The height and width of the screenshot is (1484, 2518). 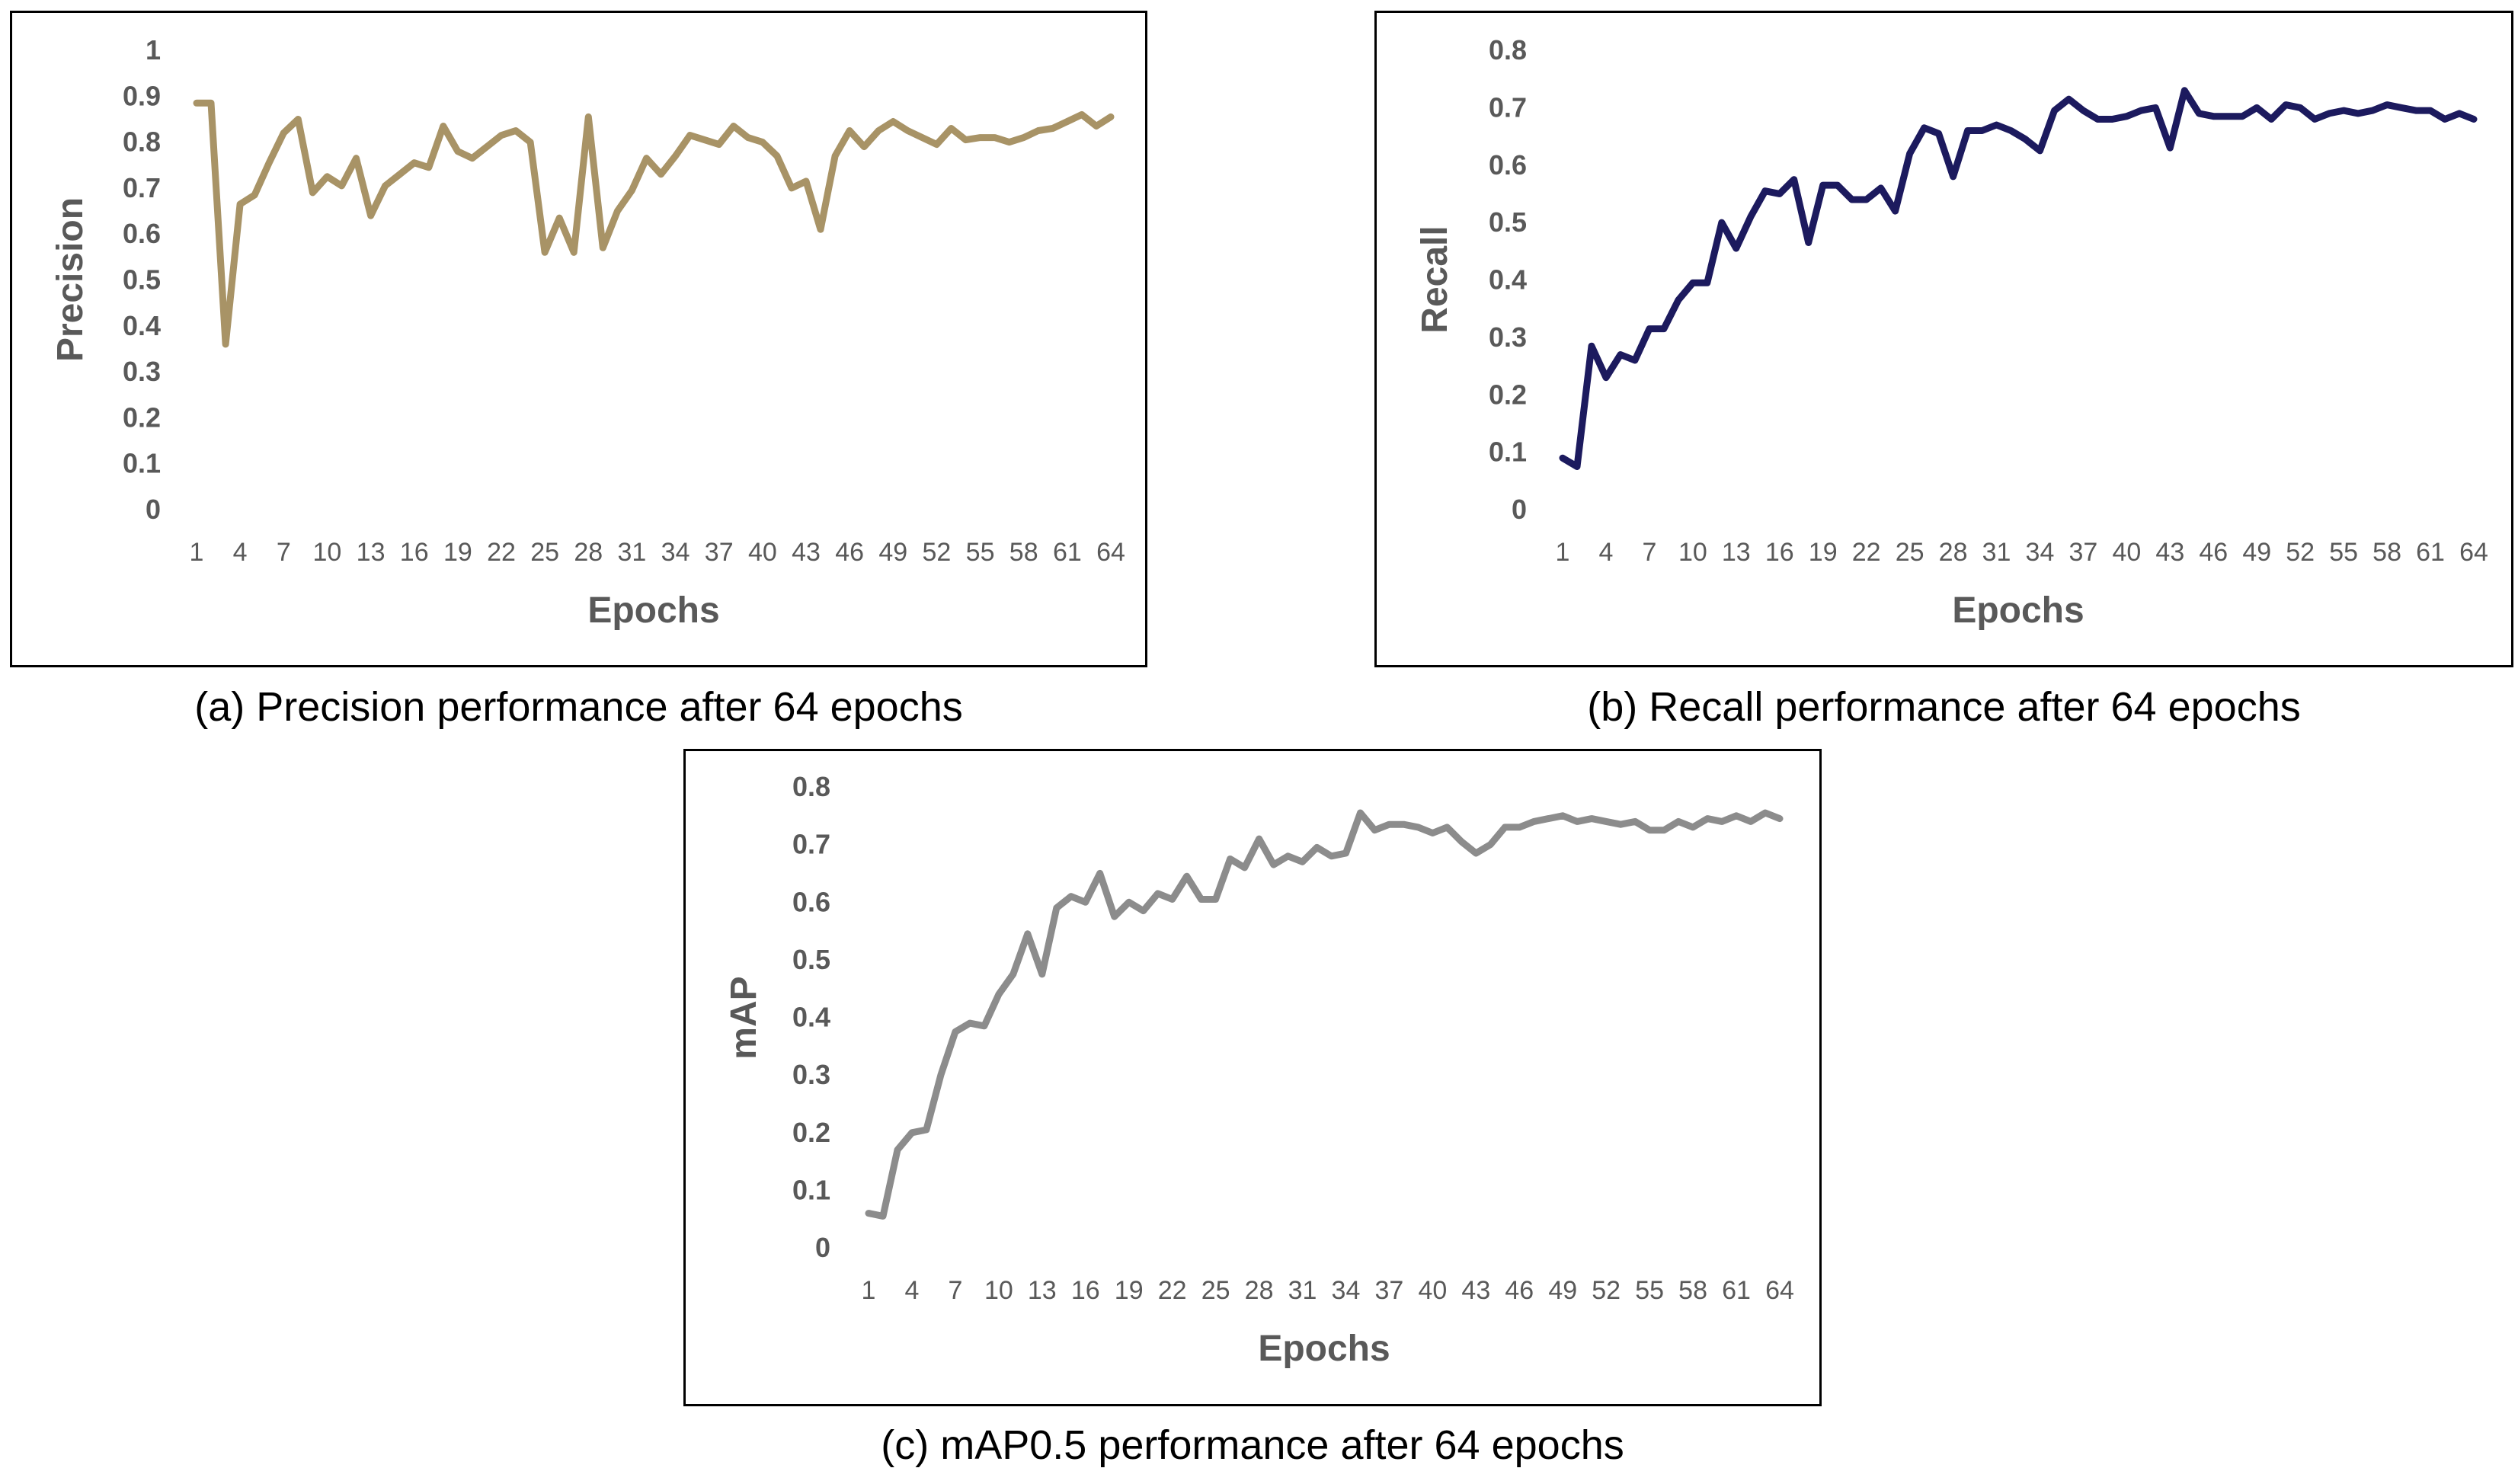 I want to click on map-series-line, so click(x=1325, y=1014).